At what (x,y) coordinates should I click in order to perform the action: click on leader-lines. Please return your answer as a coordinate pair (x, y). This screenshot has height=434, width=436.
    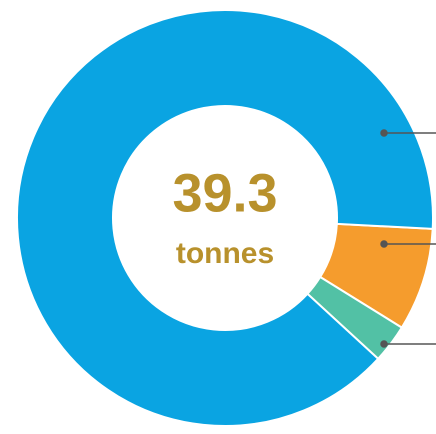
    Looking at the image, I should click on (408, 238).